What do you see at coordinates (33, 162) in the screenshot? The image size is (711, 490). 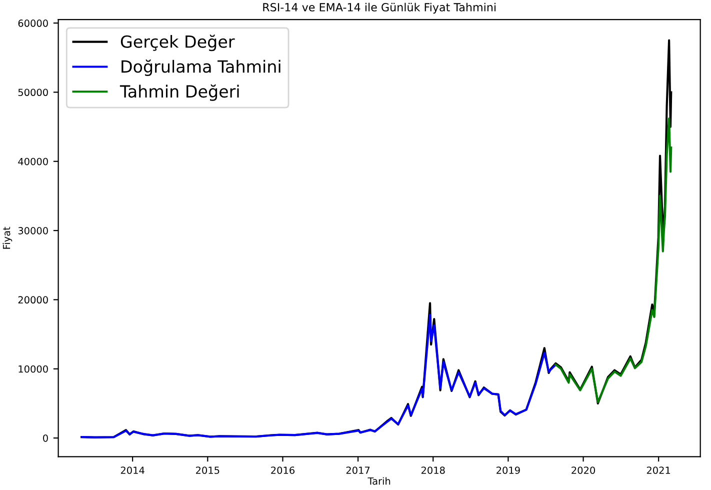 I see `y-tick-label: 40000` at bounding box center [33, 162].